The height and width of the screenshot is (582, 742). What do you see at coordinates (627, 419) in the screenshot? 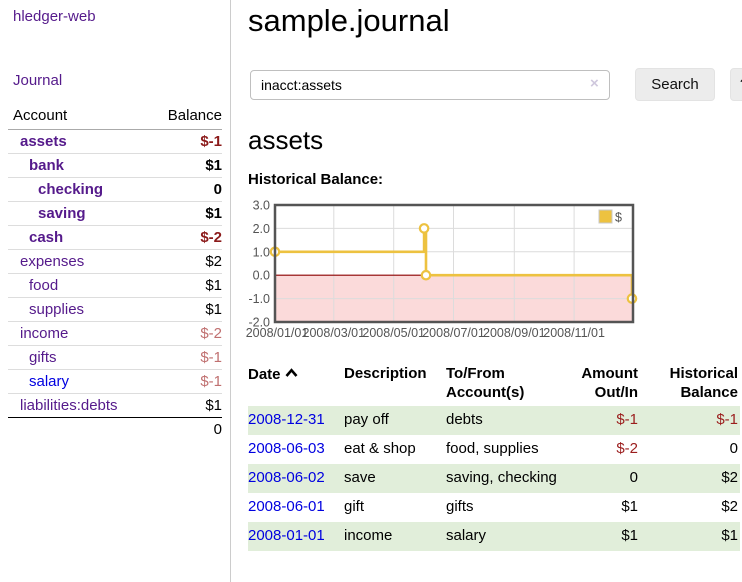
I see `transaction-amount: $-1` at bounding box center [627, 419].